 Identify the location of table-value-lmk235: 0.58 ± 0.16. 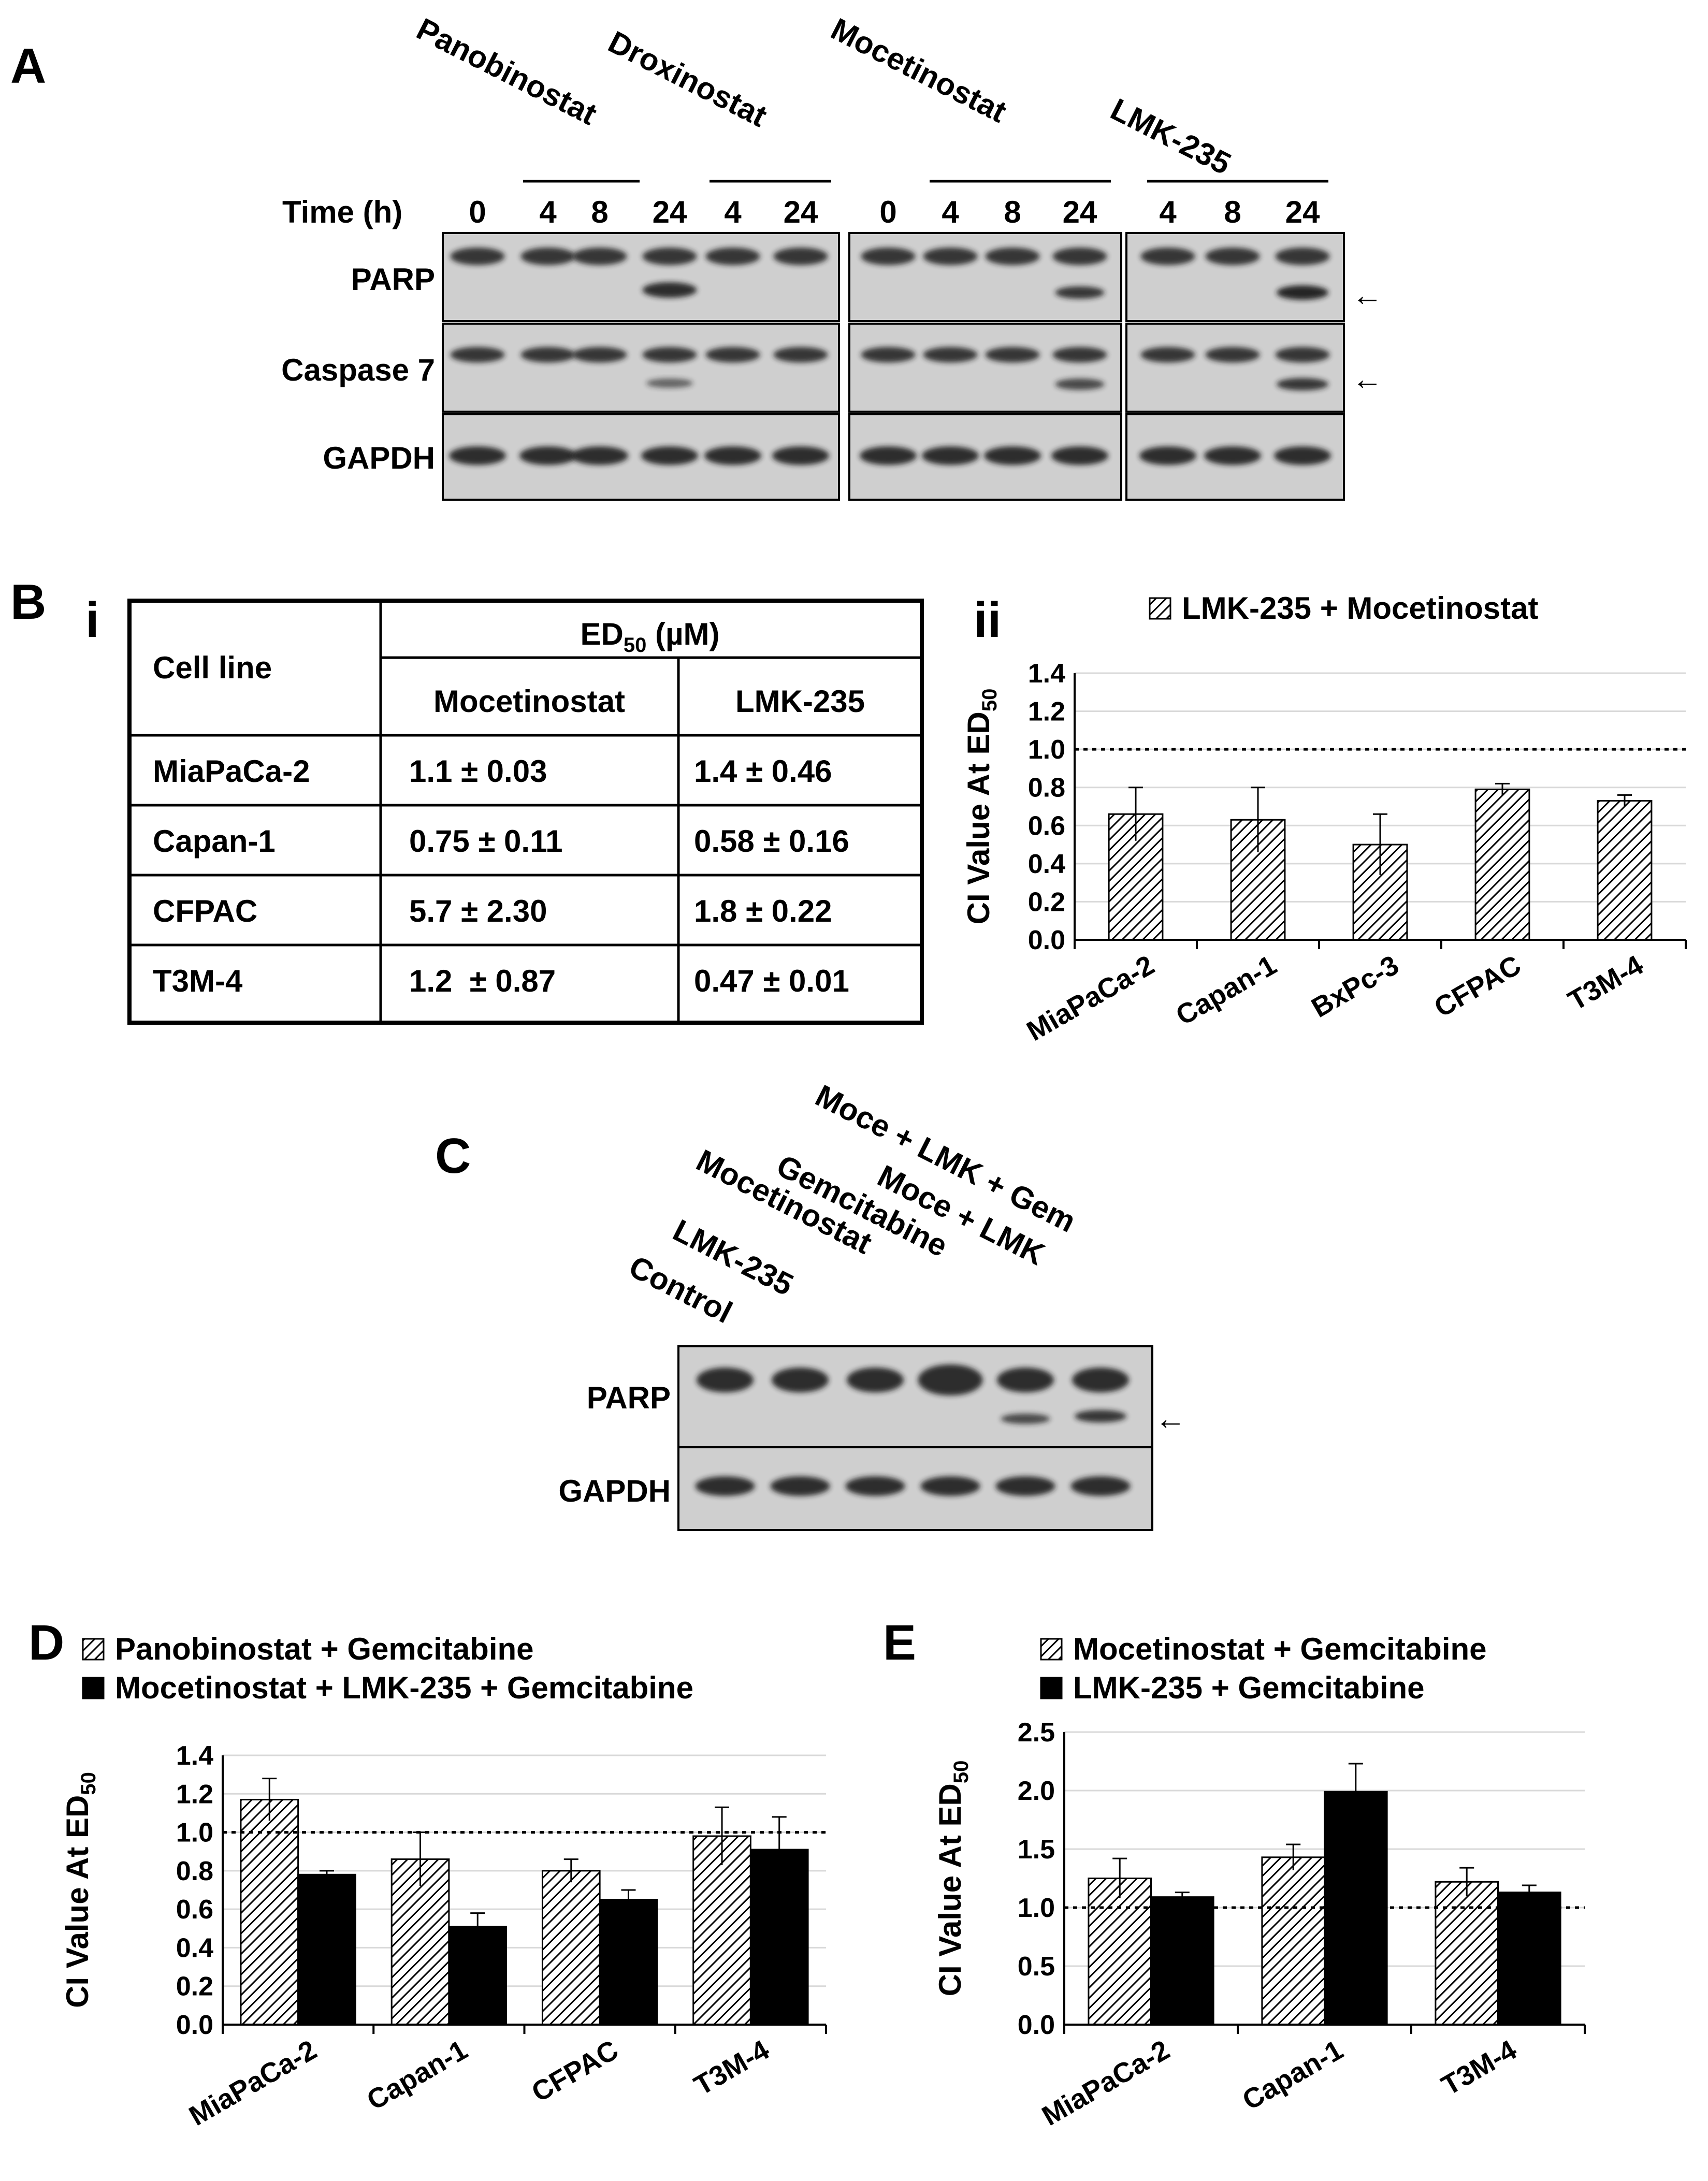
(772, 841).